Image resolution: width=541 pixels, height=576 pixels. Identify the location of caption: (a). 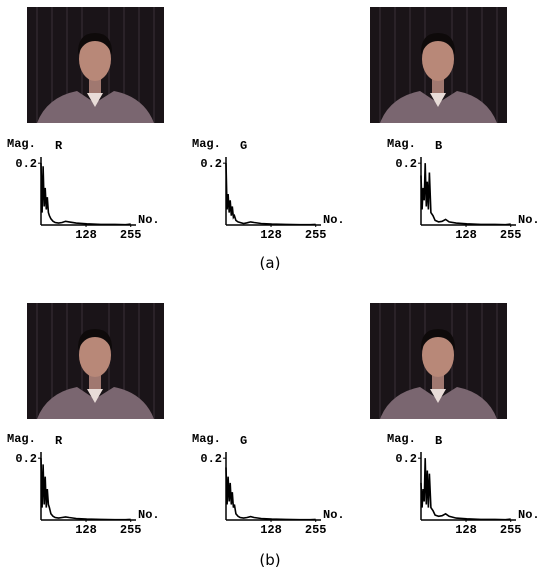
(270, 263).